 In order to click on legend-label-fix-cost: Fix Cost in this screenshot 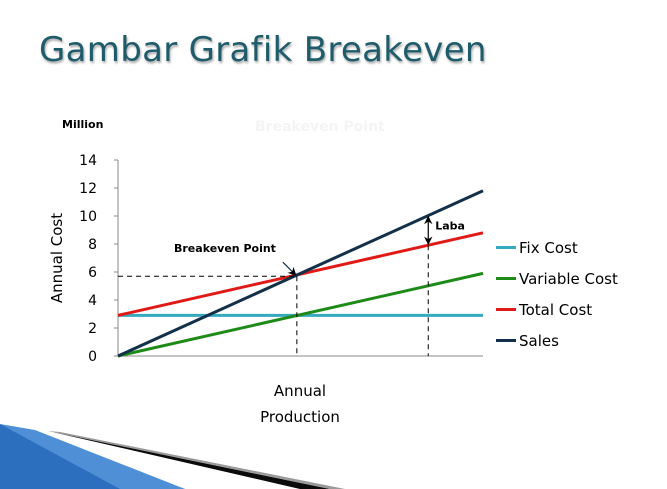, I will do `click(548, 247)`.